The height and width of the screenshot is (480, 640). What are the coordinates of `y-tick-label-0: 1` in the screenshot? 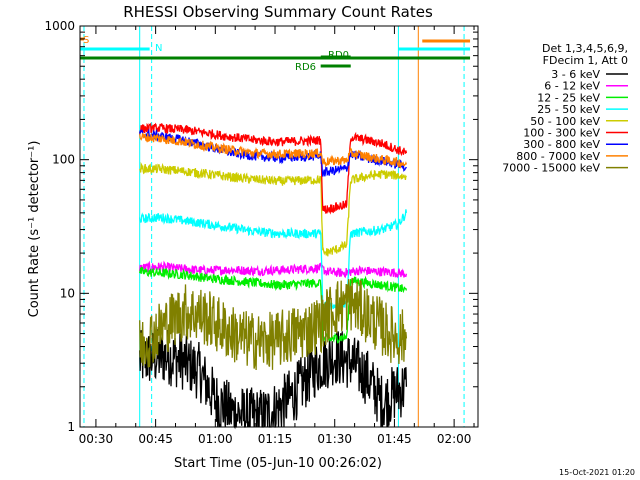 It's located at (71, 427).